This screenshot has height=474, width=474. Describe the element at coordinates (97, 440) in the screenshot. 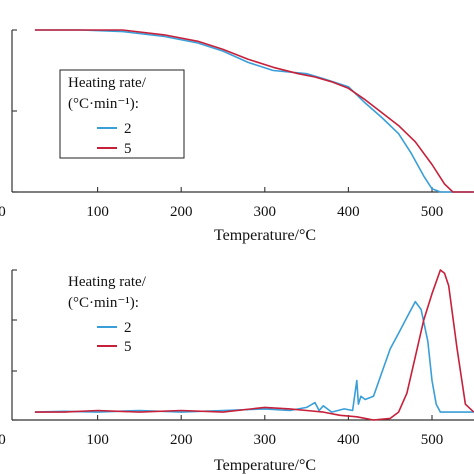

I see `bot-x-tick-label-100: 100` at that location.